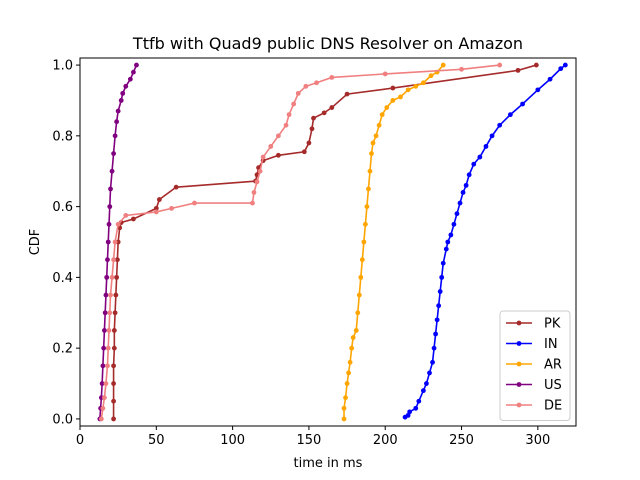 This screenshot has width=640, height=480. What do you see at coordinates (519, 343) in the screenshot?
I see `legend-marker-in` at bounding box center [519, 343].